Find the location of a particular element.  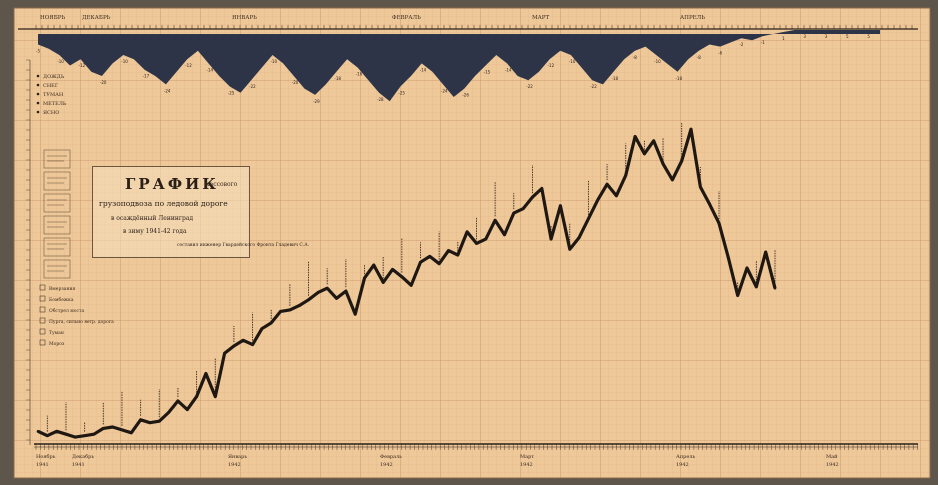

bottom-month-label: Апрель is located at coordinates (685, 457).